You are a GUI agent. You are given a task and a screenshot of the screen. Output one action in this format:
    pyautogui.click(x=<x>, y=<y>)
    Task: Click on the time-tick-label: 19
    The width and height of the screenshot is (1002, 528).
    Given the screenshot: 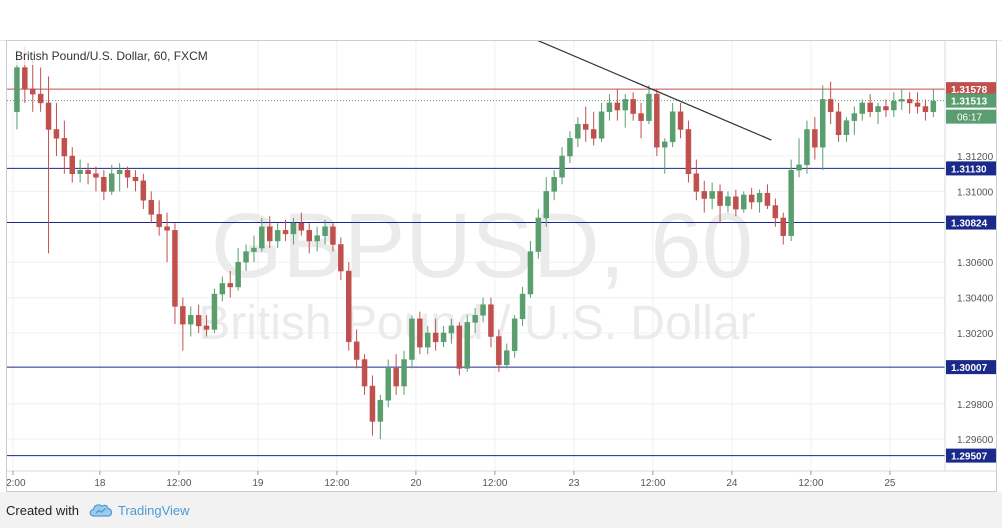 What is the action you would take?
    pyautogui.click(x=258, y=483)
    